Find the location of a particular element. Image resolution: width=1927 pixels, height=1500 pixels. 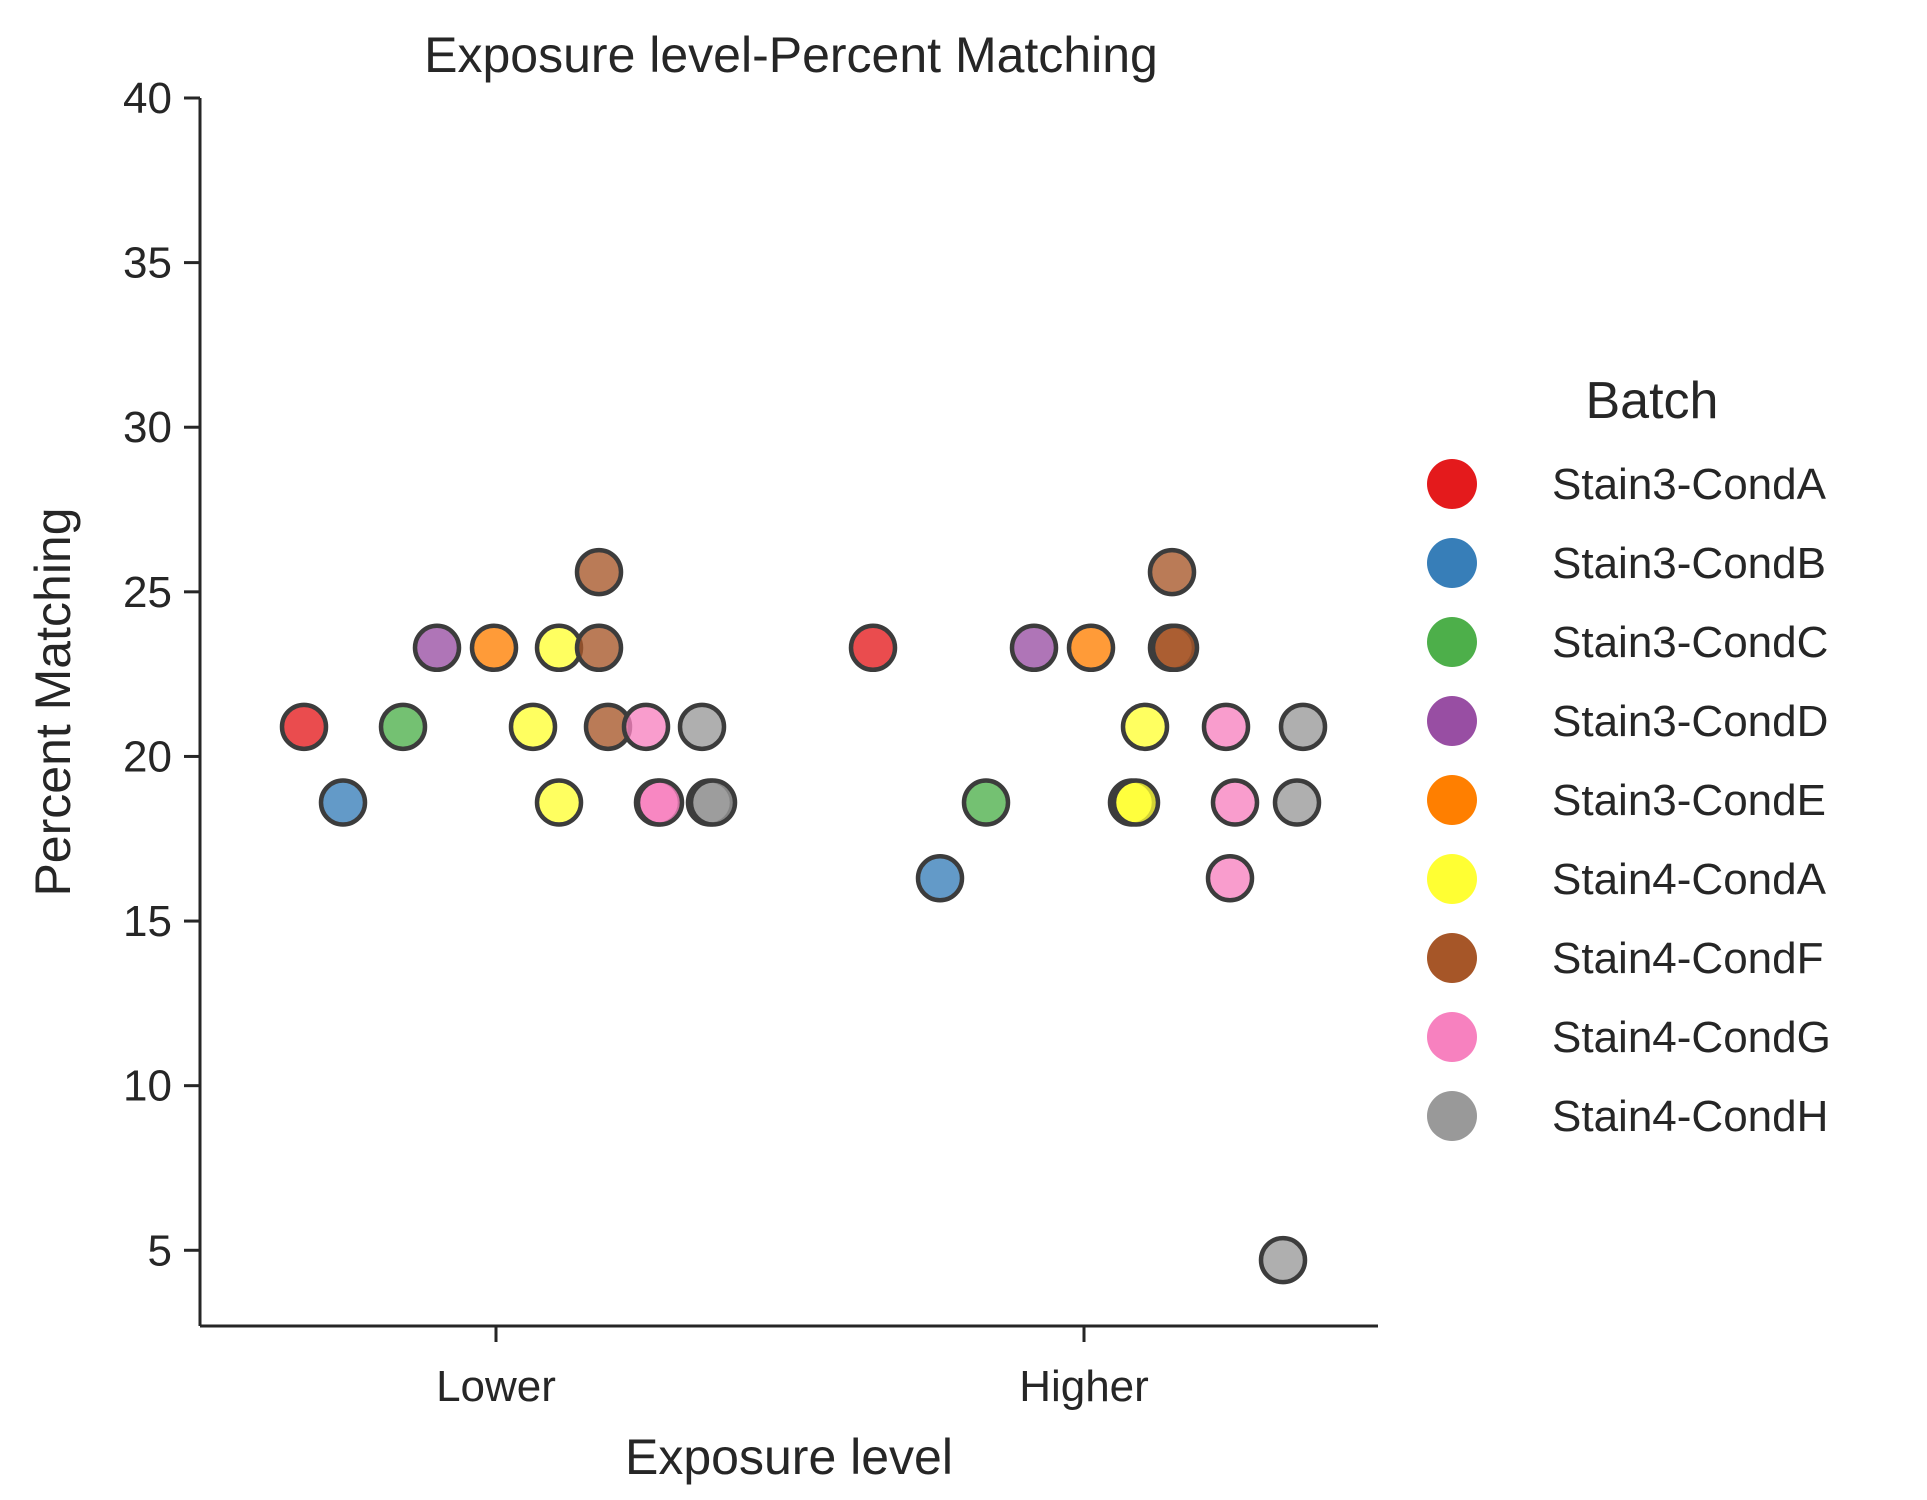

legend-item: Stain3-CondE is located at coordinates (1626, 800).